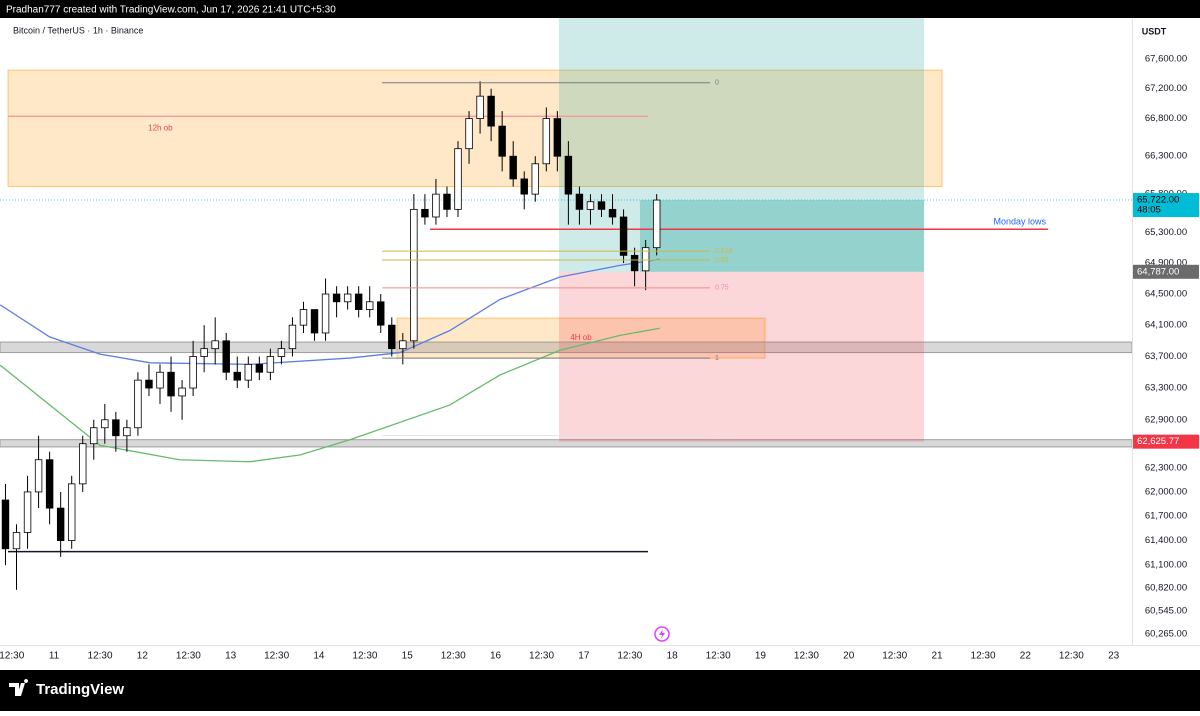  What do you see at coordinates (1166, 565) in the screenshot?
I see `y-tick-label: 61,100.00` at bounding box center [1166, 565].